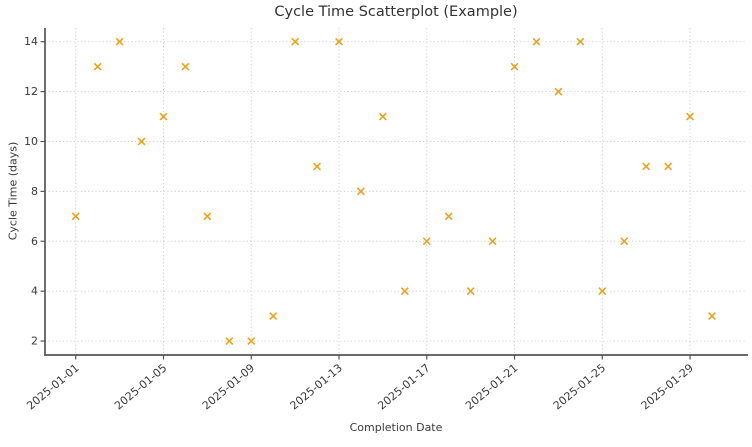 The height and width of the screenshot is (447, 752). Describe the element at coordinates (34, 341) in the screenshot. I see `y-tick-label: 2` at that location.